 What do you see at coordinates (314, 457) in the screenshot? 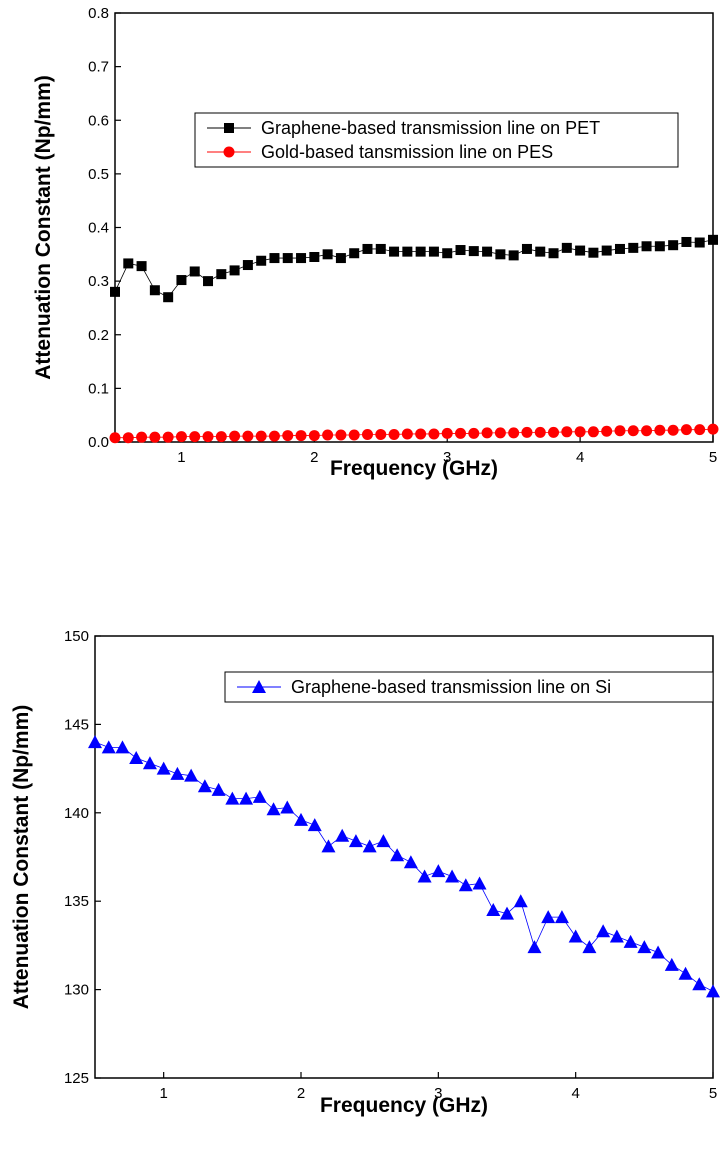
I see `x-tick-label: 2` at bounding box center [314, 457].